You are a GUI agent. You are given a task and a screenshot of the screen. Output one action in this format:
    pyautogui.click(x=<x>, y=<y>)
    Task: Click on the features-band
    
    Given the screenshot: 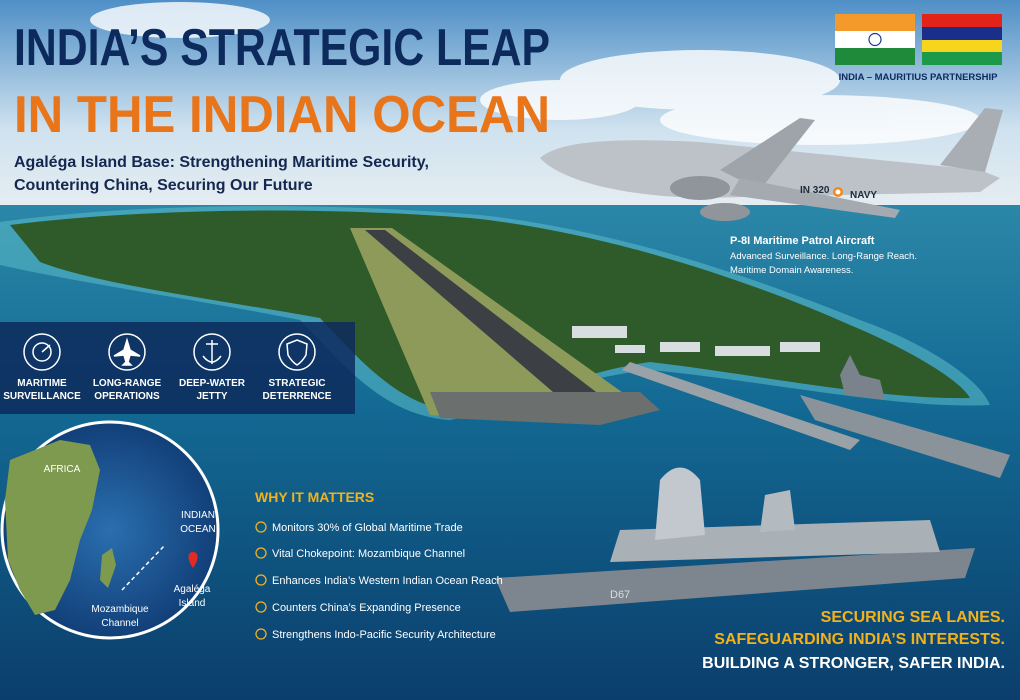 What is the action you would take?
    pyautogui.click(x=177, y=368)
    